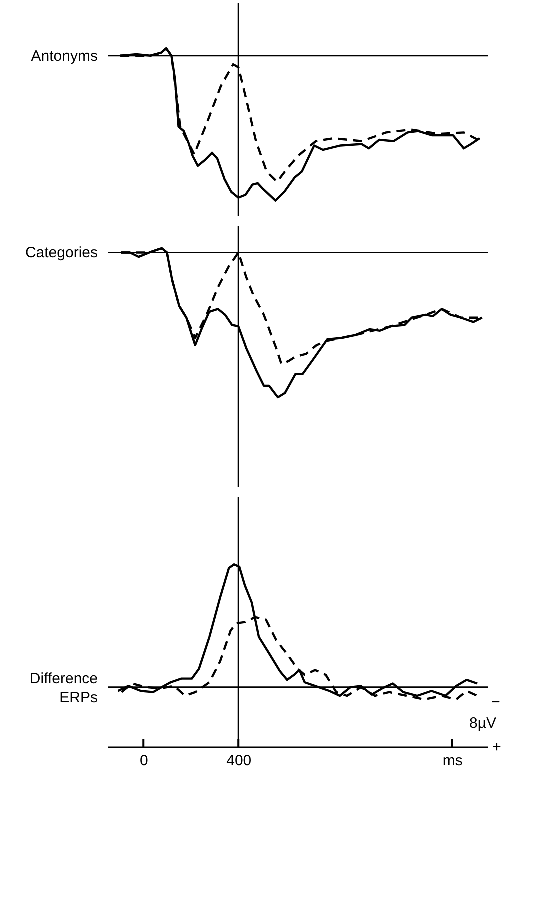 This screenshot has width=542, height=902. What do you see at coordinates (452, 761) in the screenshot?
I see `x-tick-label: ms` at bounding box center [452, 761].